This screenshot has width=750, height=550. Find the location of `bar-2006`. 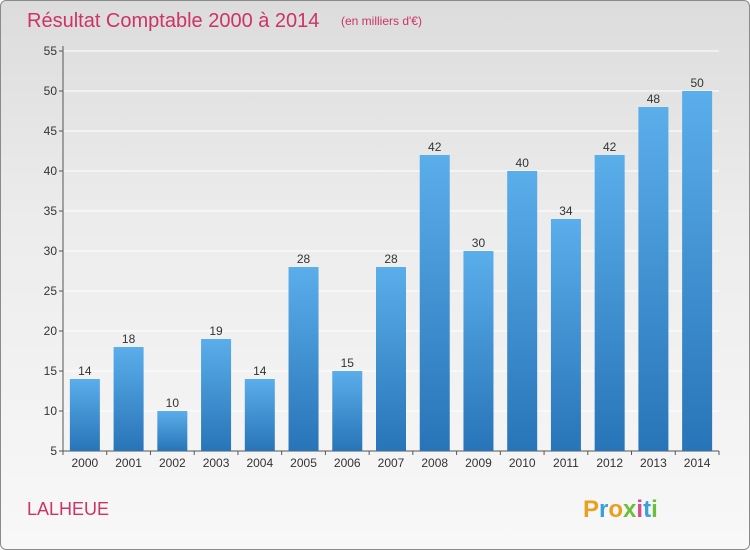

bar-2006 is located at coordinates (347, 411).